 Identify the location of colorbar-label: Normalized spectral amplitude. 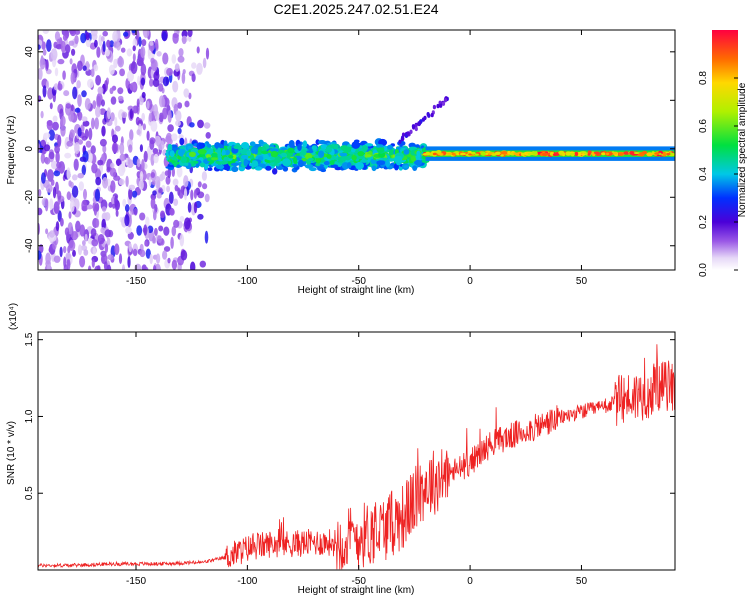
(742, 149).